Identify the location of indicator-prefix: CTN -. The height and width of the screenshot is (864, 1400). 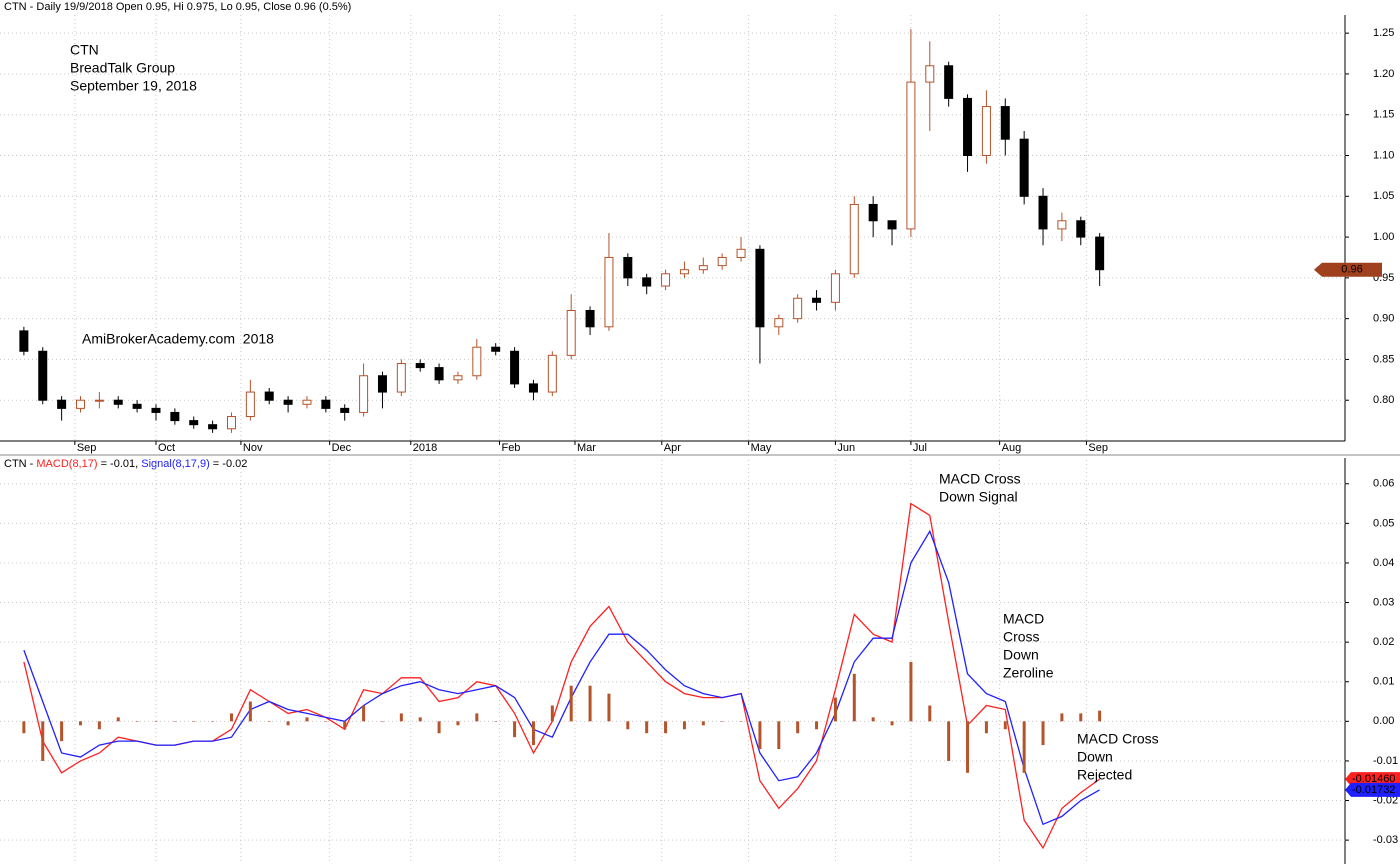
(20, 464).